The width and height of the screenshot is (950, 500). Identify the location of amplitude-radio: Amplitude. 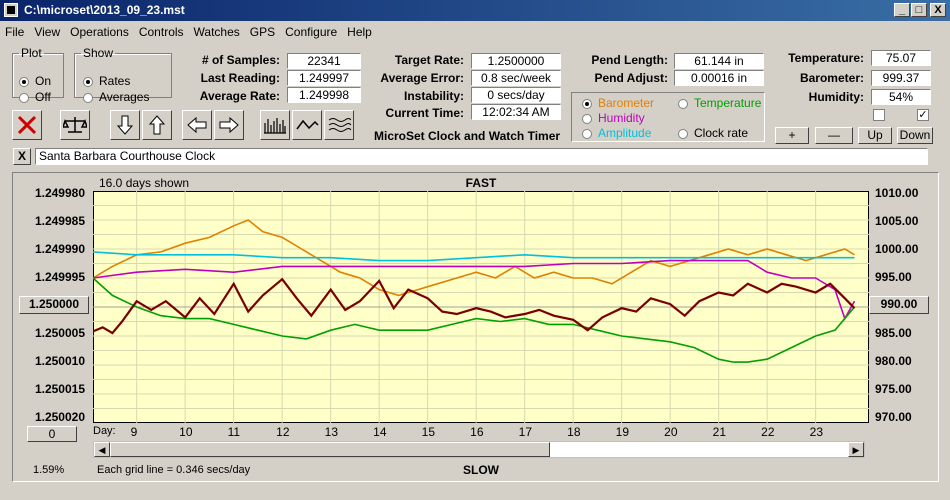
(616, 133).